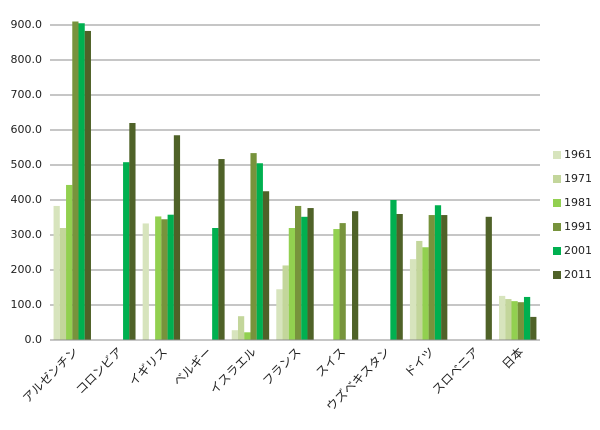 The image size is (600, 430). I want to click on y-tick-label: 100.0, so click(27, 304).